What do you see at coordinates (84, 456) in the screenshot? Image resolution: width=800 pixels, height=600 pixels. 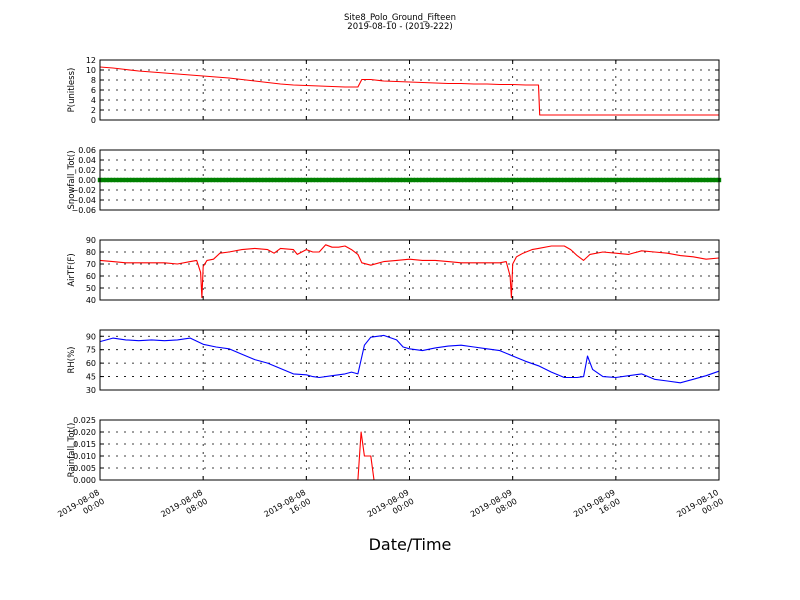 I see `y-tick-label: 0.010` at bounding box center [84, 456].